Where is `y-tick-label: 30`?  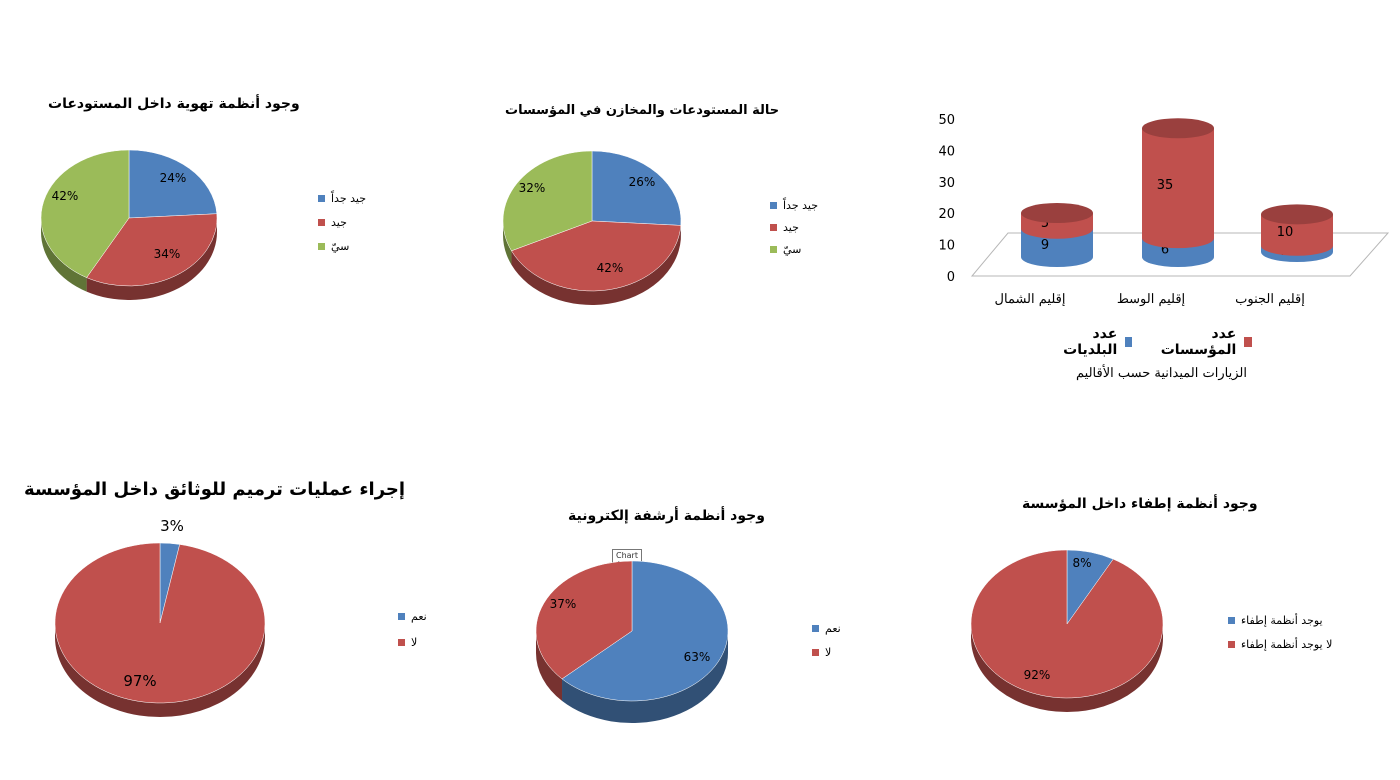 y-tick-label: 30 is located at coordinates (946, 183).